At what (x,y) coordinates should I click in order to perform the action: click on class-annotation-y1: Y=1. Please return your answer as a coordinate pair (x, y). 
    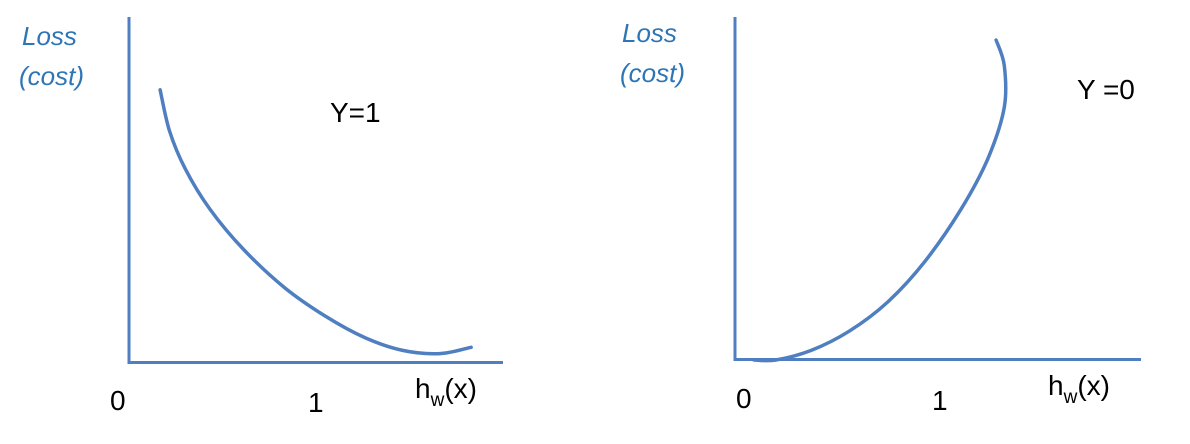
    Looking at the image, I should click on (355, 112).